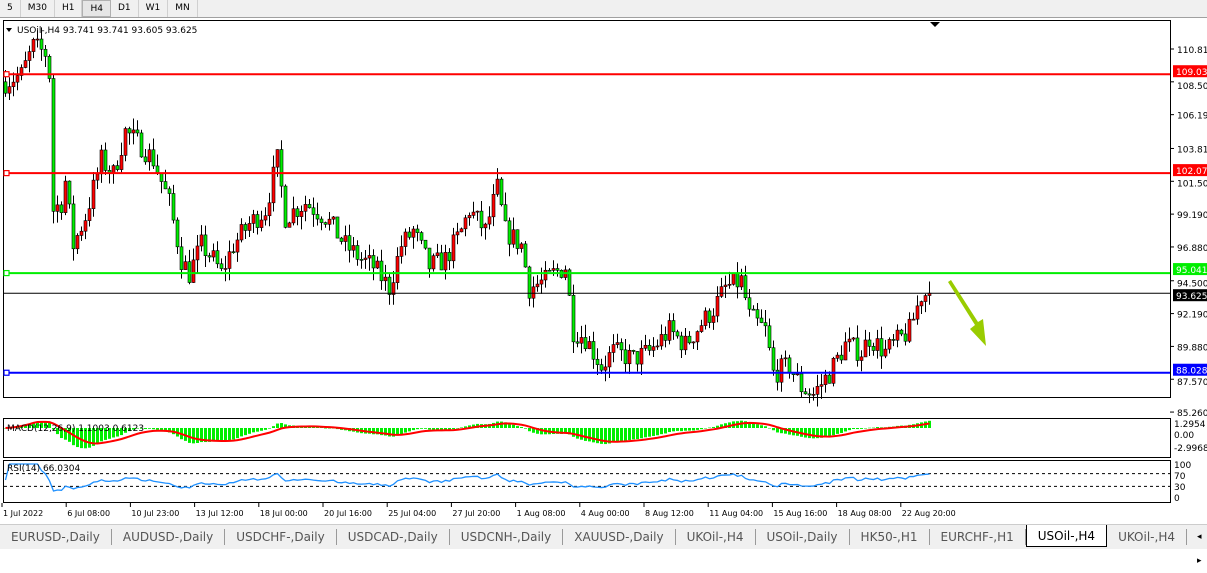  What do you see at coordinates (10, 8) in the screenshot?
I see `timeframe-button-5: 5` at bounding box center [10, 8].